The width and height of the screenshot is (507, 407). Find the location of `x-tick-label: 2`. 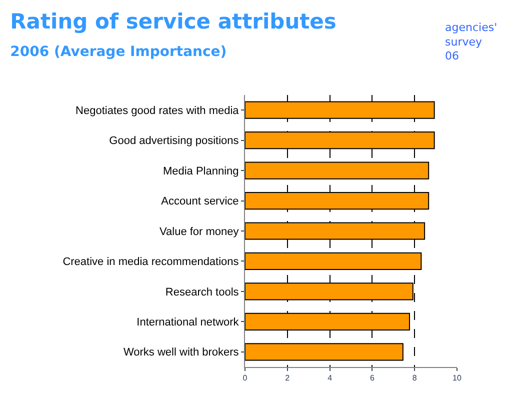

x-tick-label: 2 is located at coordinates (287, 378).